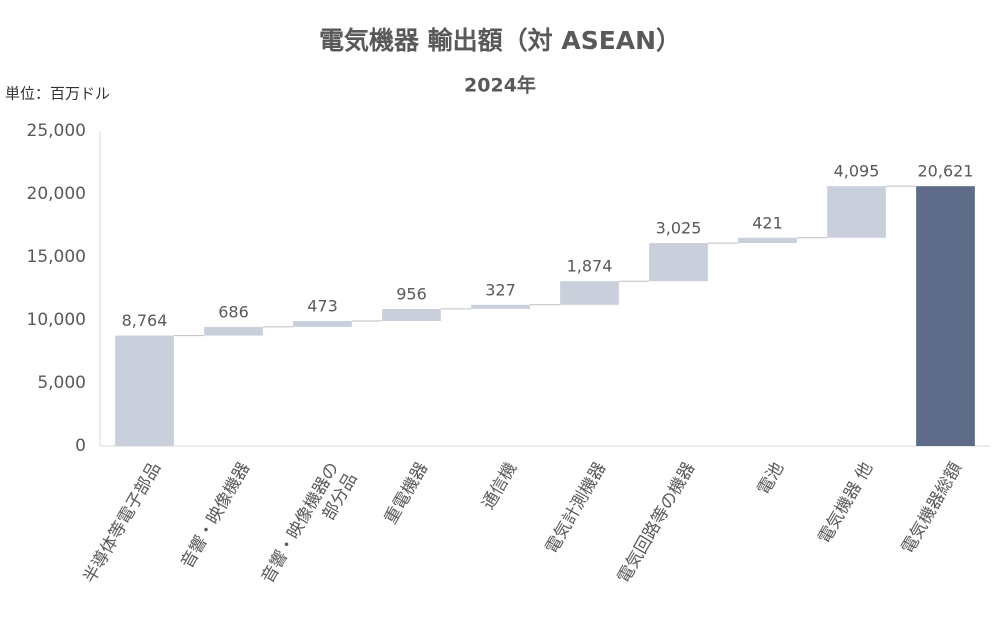  What do you see at coordinates (857, 171) in the screenshot?
I see `value-label: 4,095` at bounding box center [857, 171].